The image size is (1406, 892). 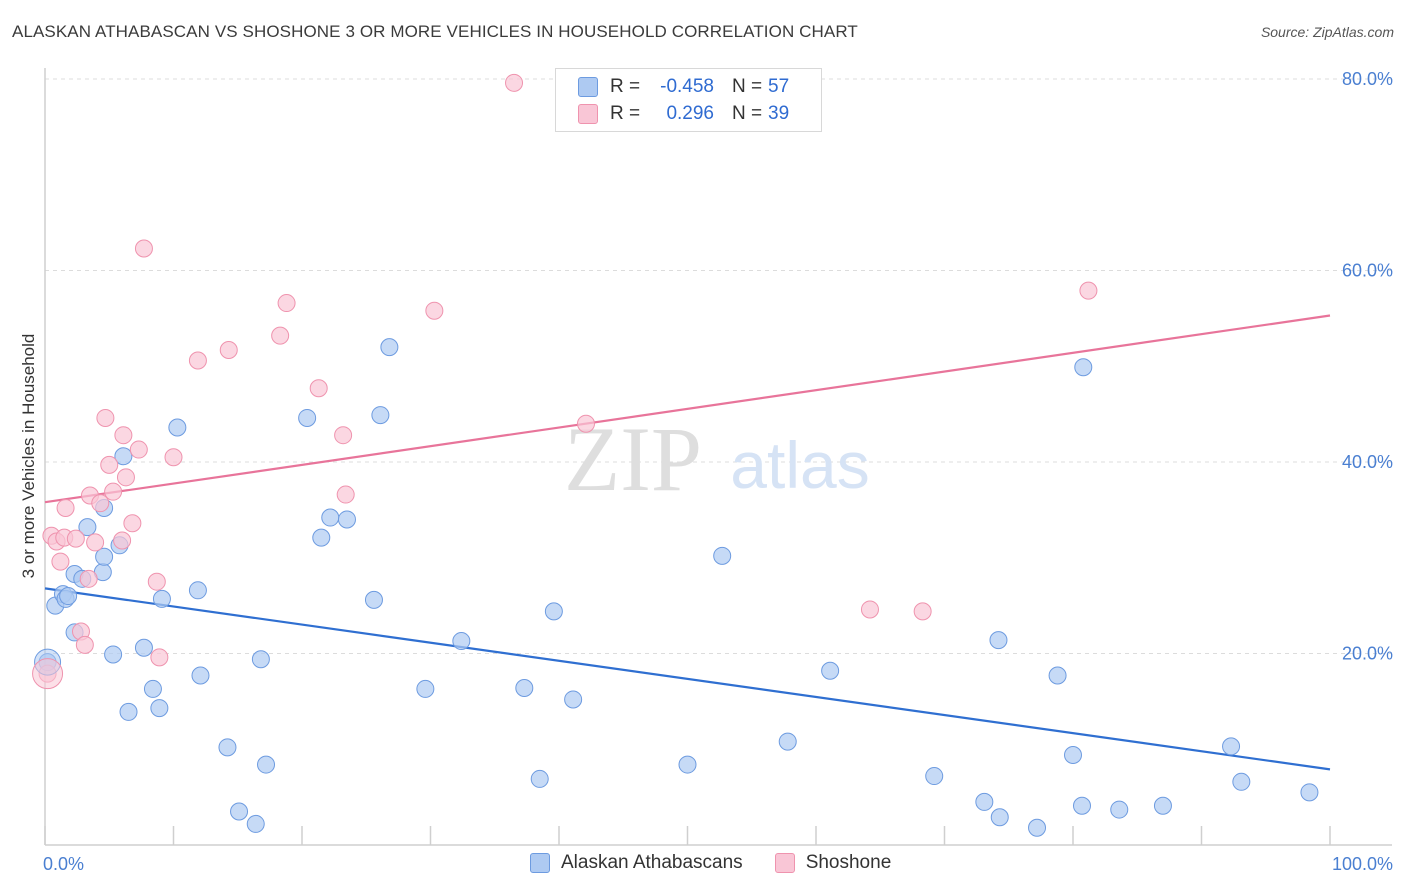 I want to click on x-tick-label: 100.0%, so click(x=1362, y=864).